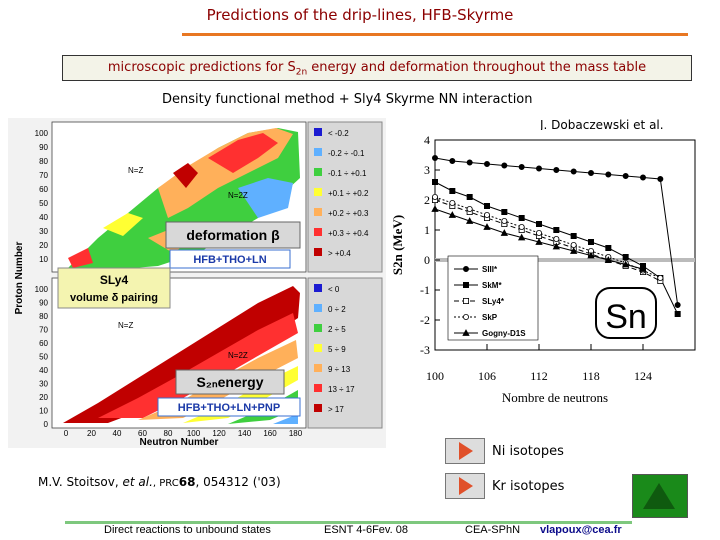 The image size is (720, 540). I want to click on x-tick-label: 60, so click(142, 433).